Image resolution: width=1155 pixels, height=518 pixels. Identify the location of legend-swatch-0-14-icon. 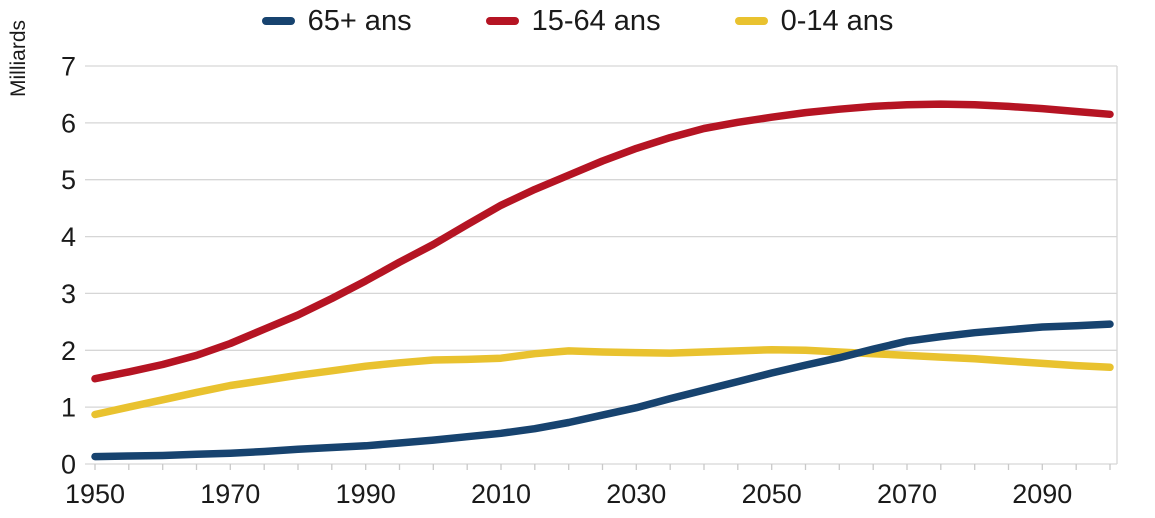
(751, 21).